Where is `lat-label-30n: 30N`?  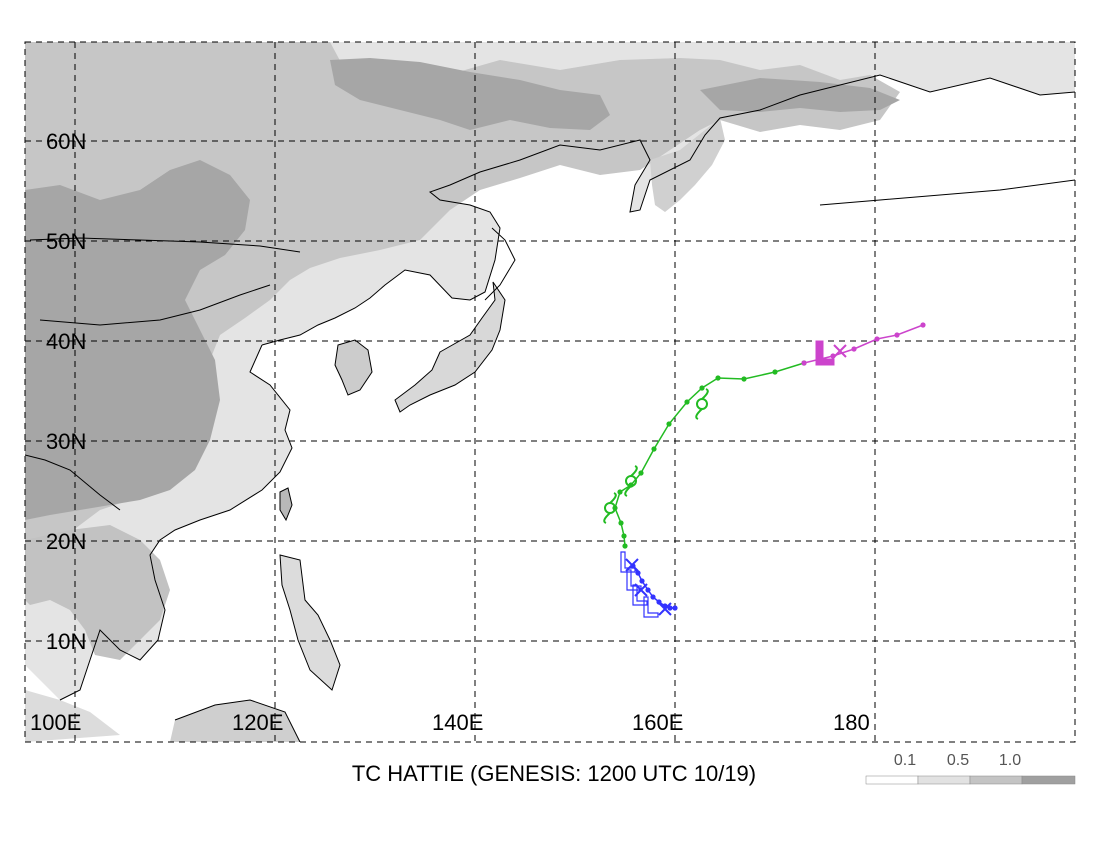
lat-label-30n: 30N is located at coordinates (66, 441).